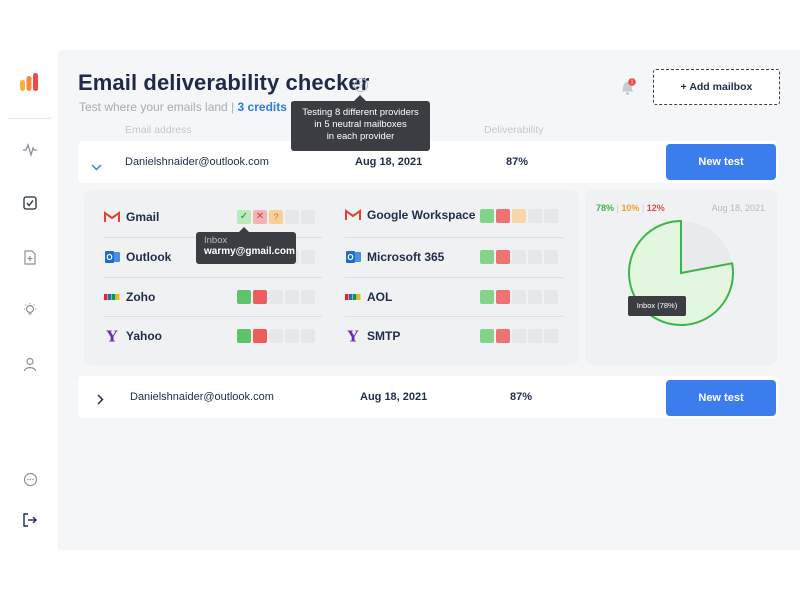  Describe the element at coordinates (628, 89) in the screenshot. I see `notification-bell-icon: 1` at that location.